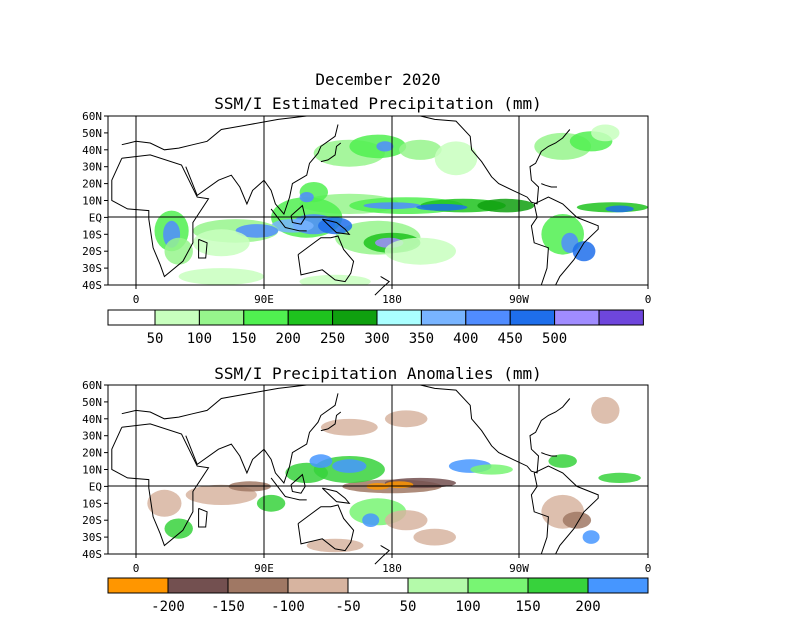 Image resolution: width=800 pixels, height=618 pixels. What do you see at coordinates (510, 339) in the screenshot?
I see `colorbar-label: 450` at bounding box center [510, 339].